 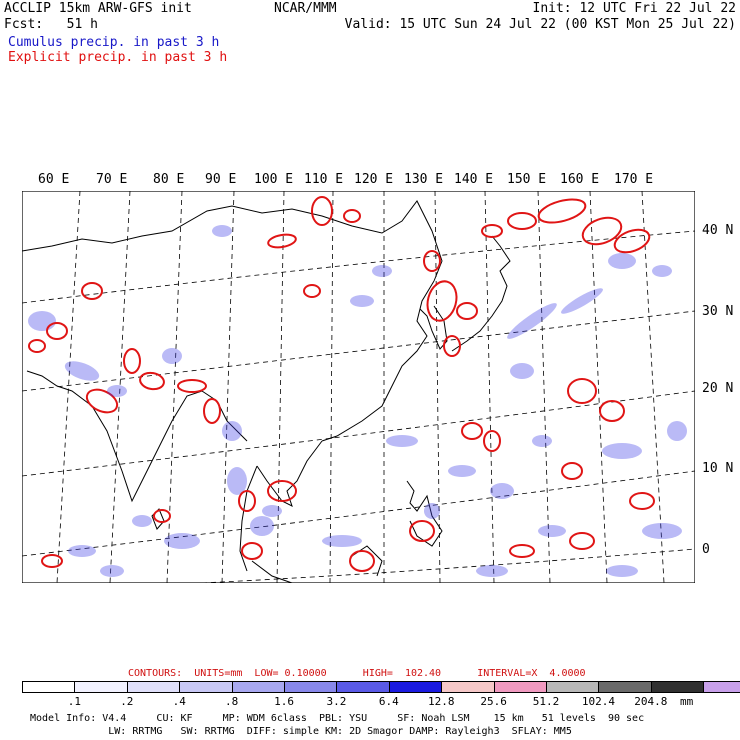 What do you see at coordinates (706, 549) in the screenshot?
I see `lat-label: 0` at bounding box center [706, 549].